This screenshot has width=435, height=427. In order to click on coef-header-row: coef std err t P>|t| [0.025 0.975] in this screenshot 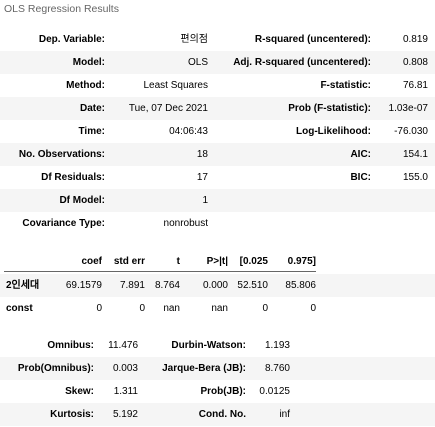, I will do `click(217, 261)`.